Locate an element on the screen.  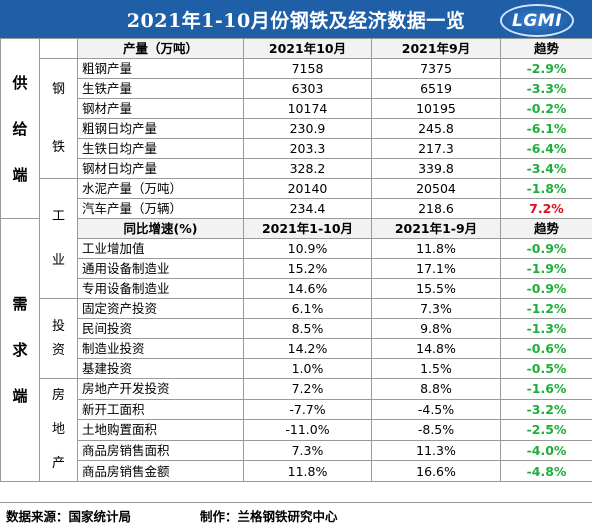
title-text: 2021年1-10月份钢铁及经济数据一览 is located at coordinates (296, 19).